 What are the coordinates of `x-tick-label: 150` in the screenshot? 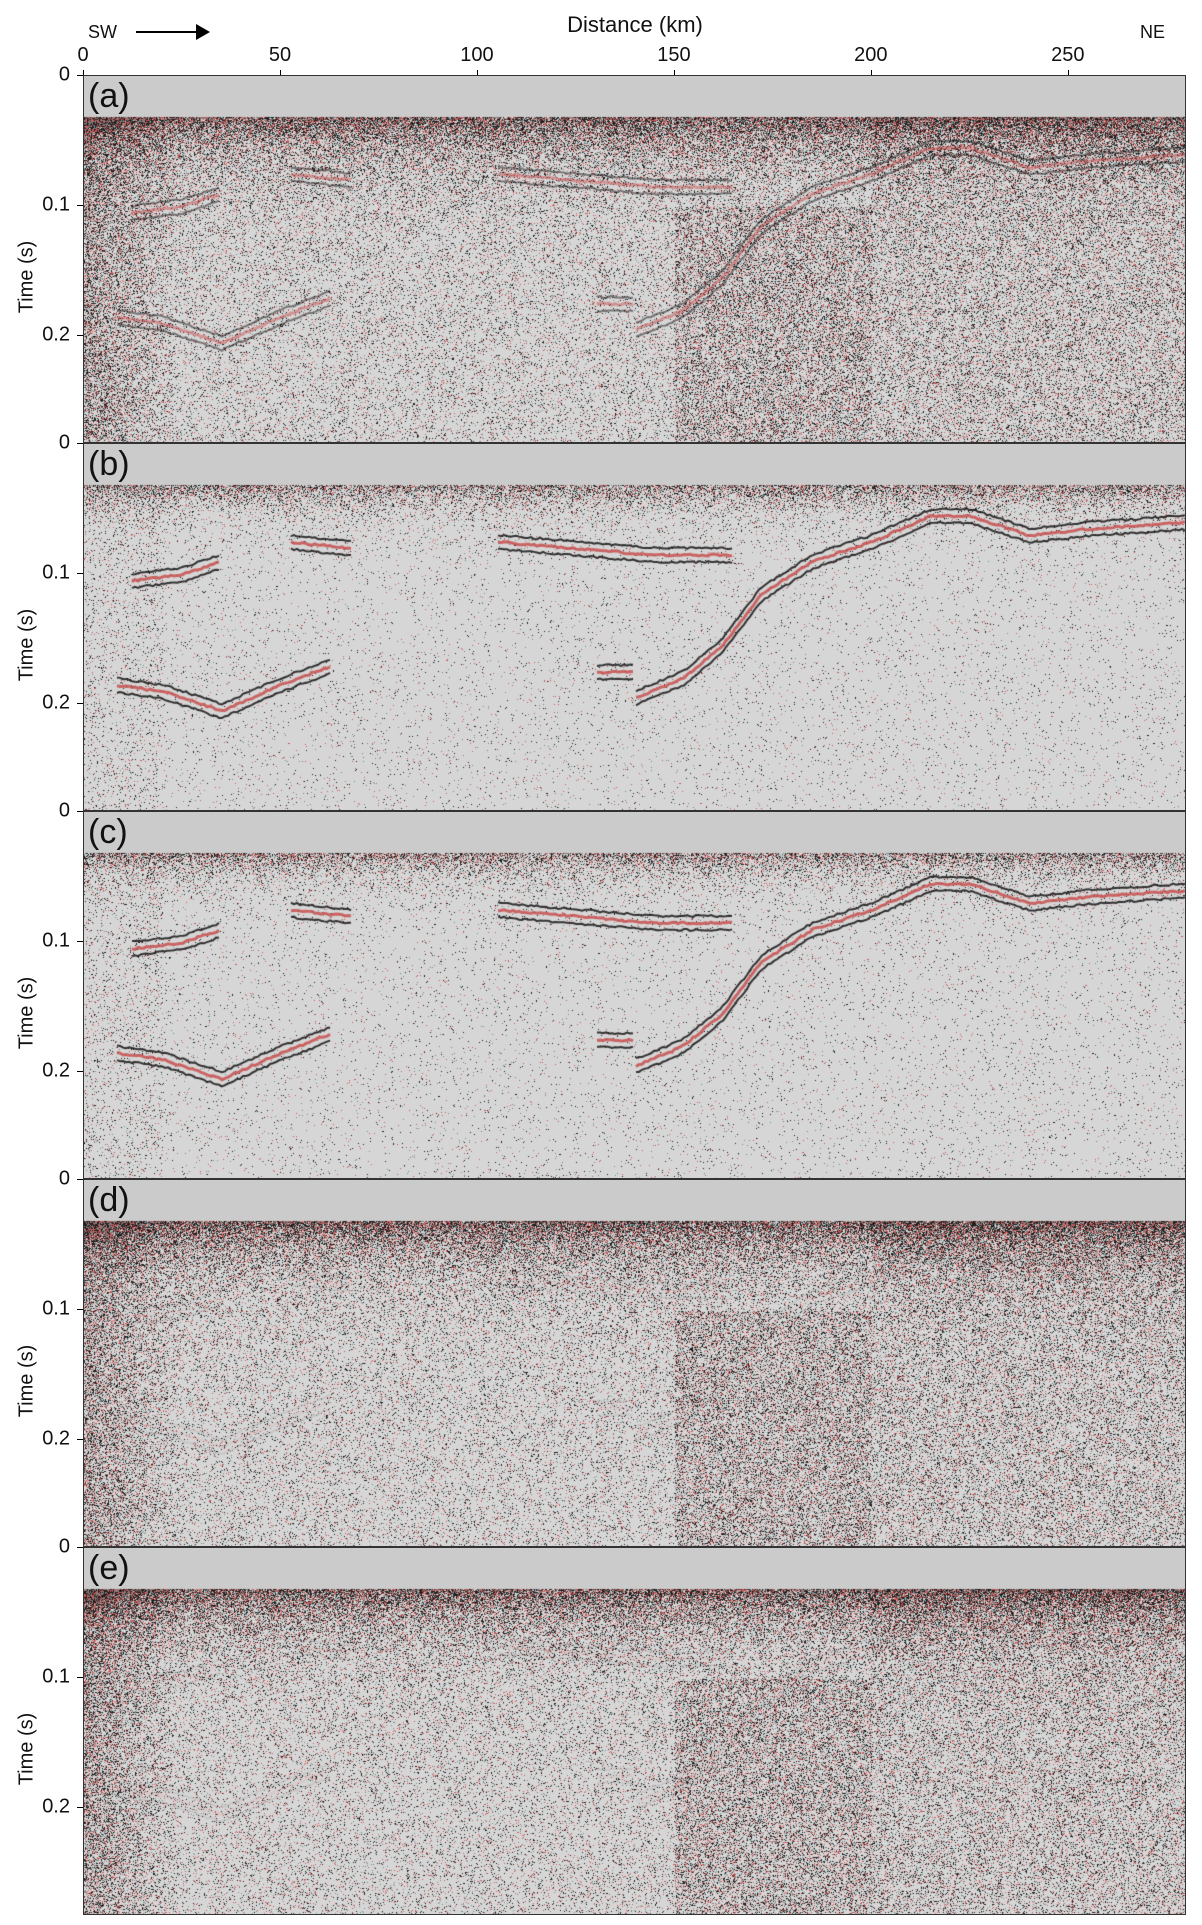 It's located at (674, 55).